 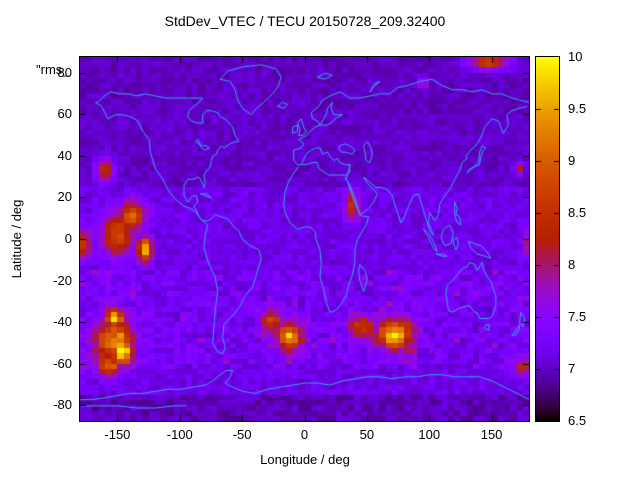 I want to click on y-tick-label: -80, so click(x=62, y=405).